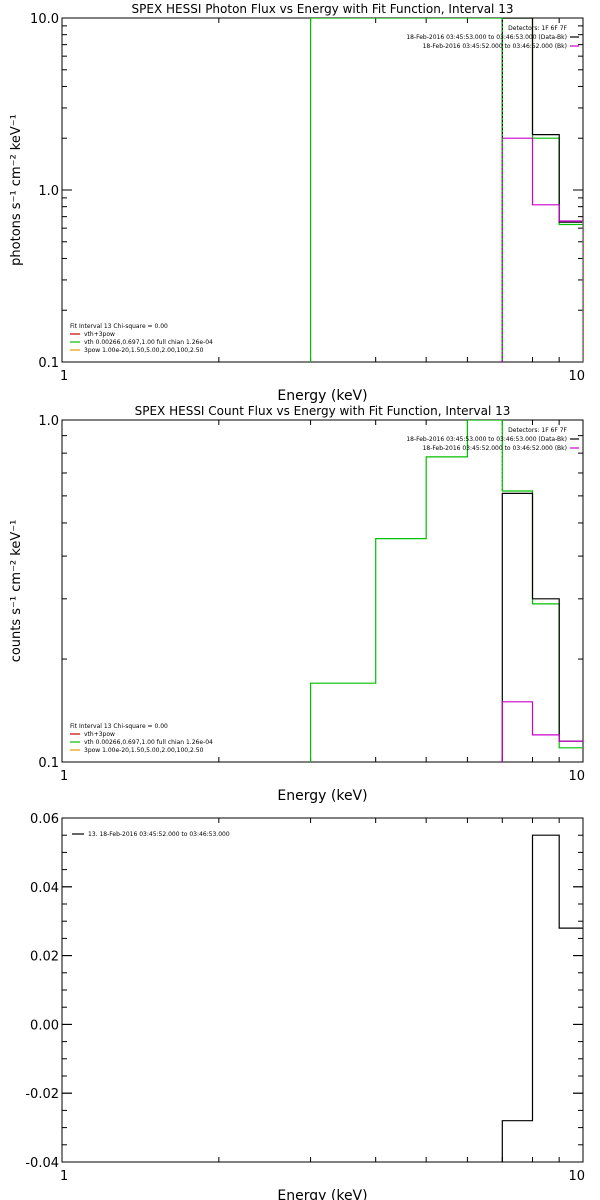 Image resolution: width=600 pixels, height=1200 pixels. What do you see at coordinates (44, 819) in the screenshot?
I see `y-tick-label: 0.06` at bounding box center [44, 819].